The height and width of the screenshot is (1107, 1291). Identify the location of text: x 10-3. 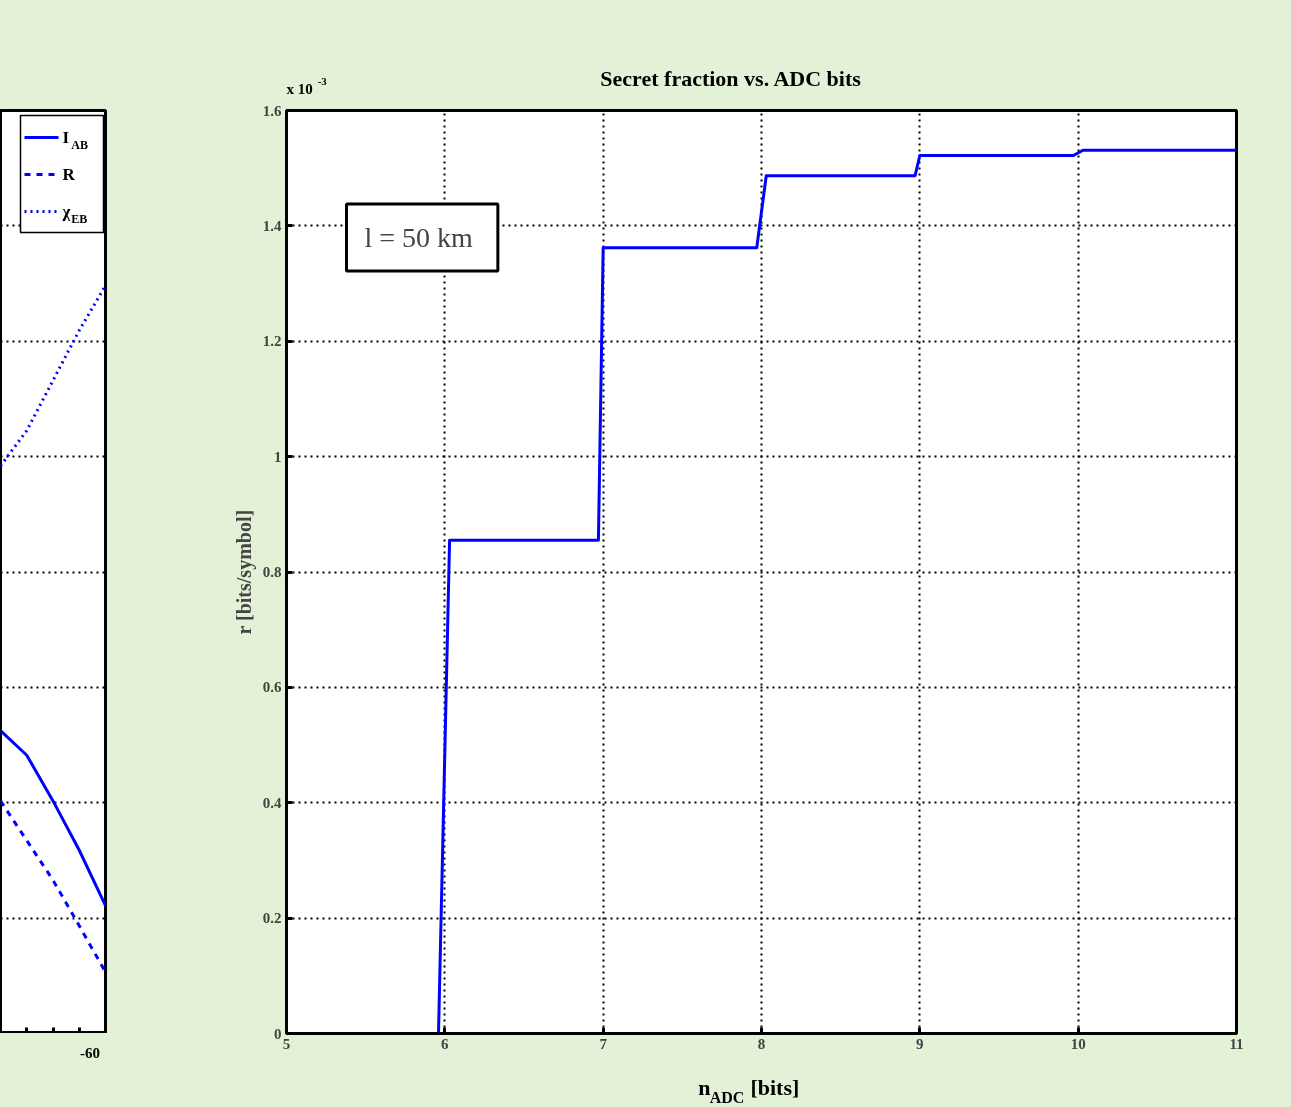
(307, 86).